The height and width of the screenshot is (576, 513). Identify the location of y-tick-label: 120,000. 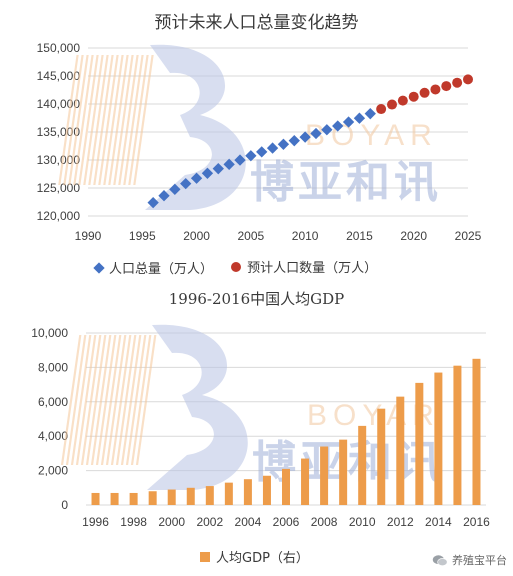
(59, 216).